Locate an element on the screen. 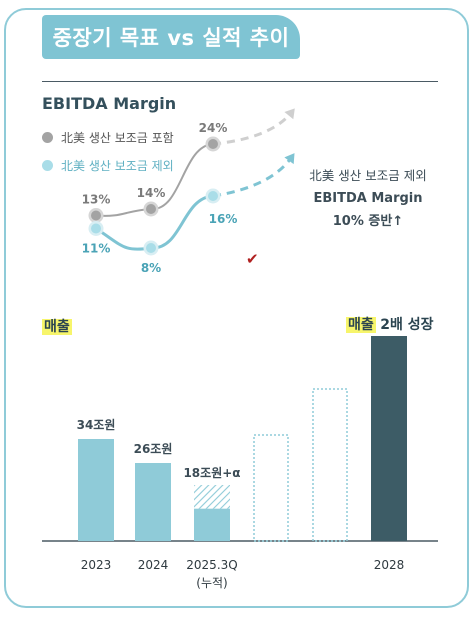 This screenshot has width=473, height=620. bar-category-label: 2023 is located at coordinates (96, 565).